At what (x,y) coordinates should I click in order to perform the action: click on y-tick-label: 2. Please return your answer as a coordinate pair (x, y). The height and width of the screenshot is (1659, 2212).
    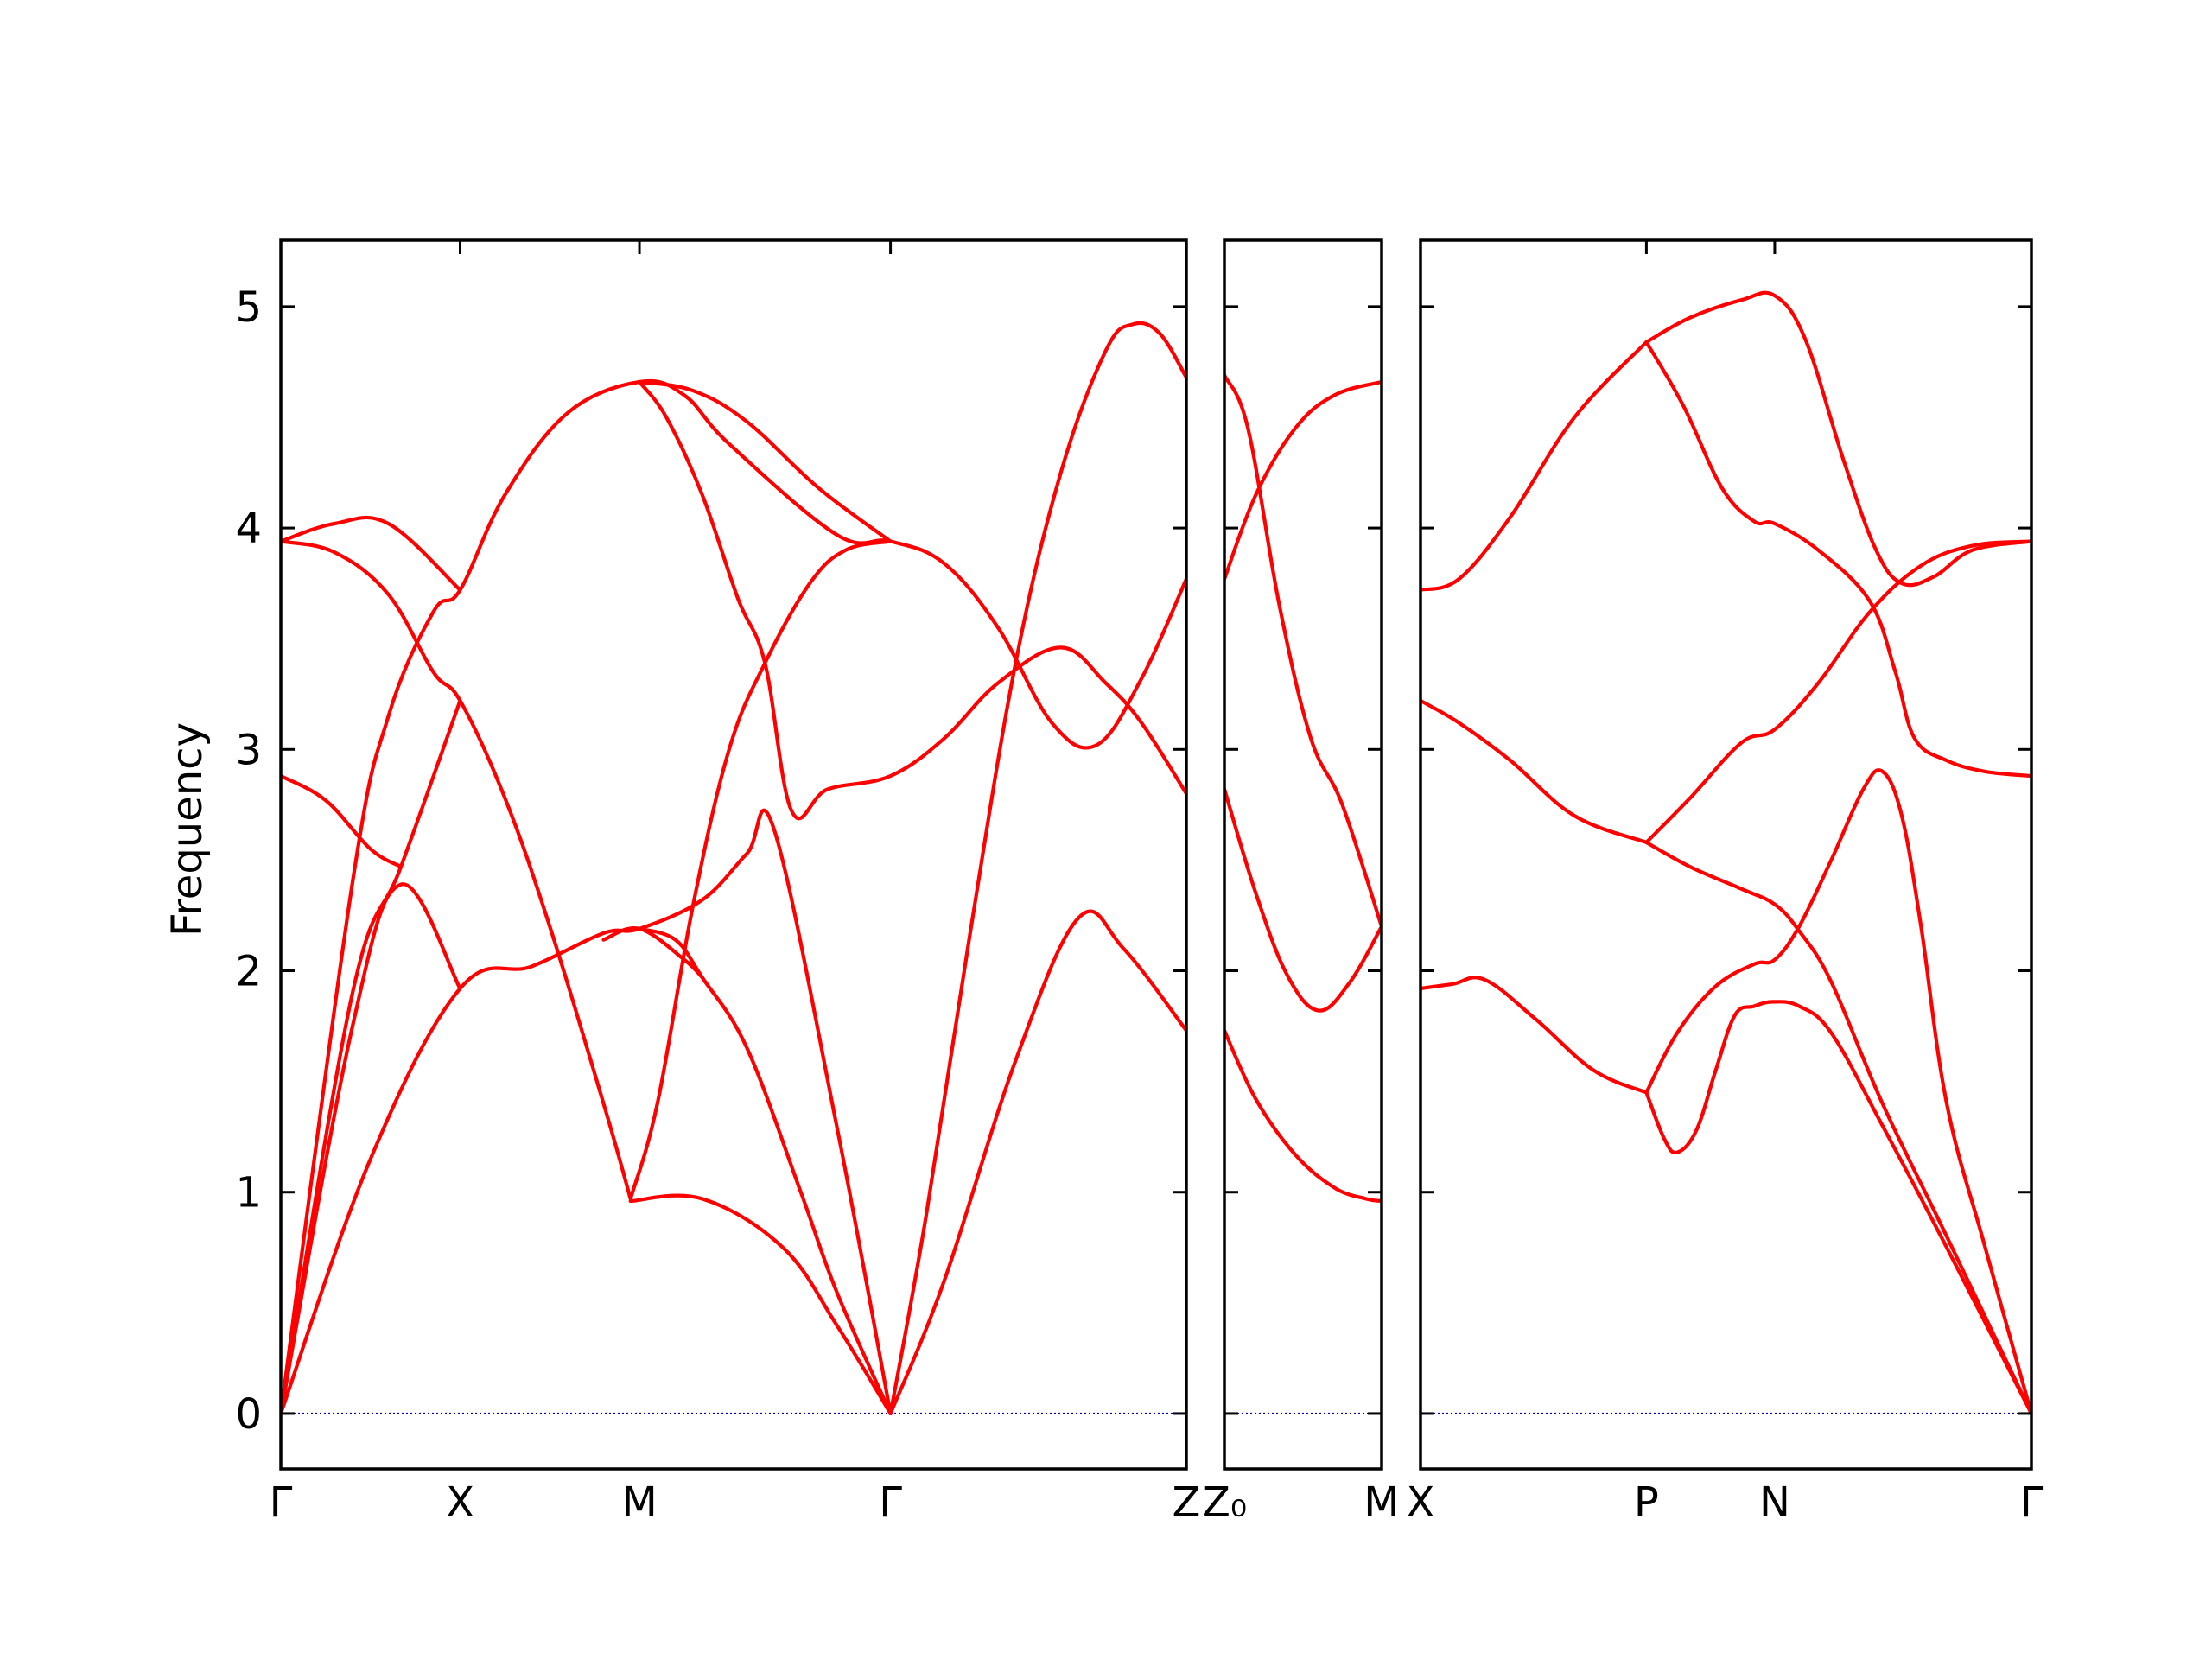
    Looking at the image, I should click on (248, 972).